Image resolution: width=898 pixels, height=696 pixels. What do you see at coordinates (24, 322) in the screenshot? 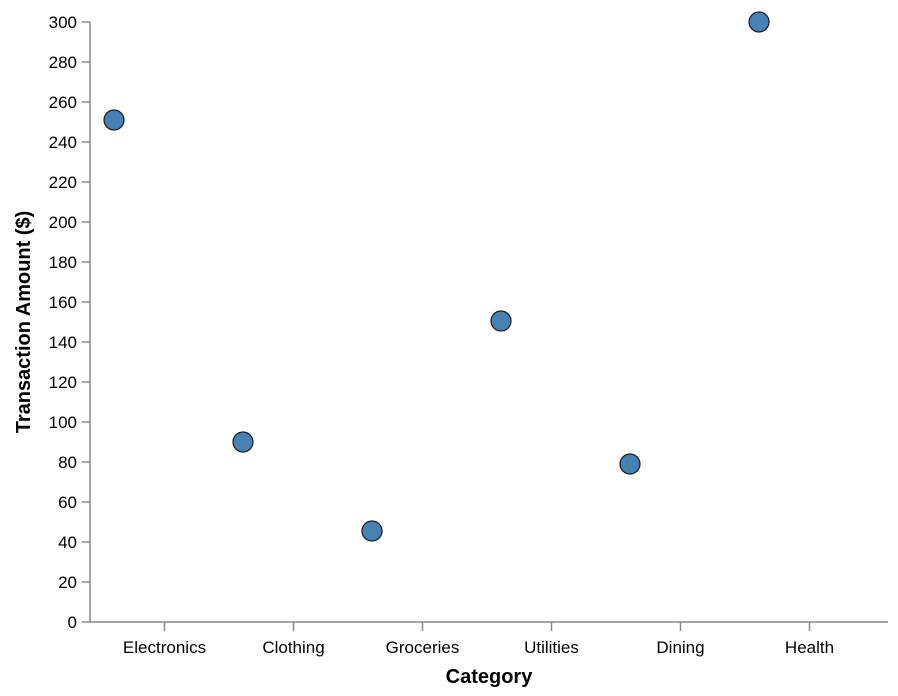
I see `y-axis-title: Transaction Amount ($)` at bounding box center [24, 322].